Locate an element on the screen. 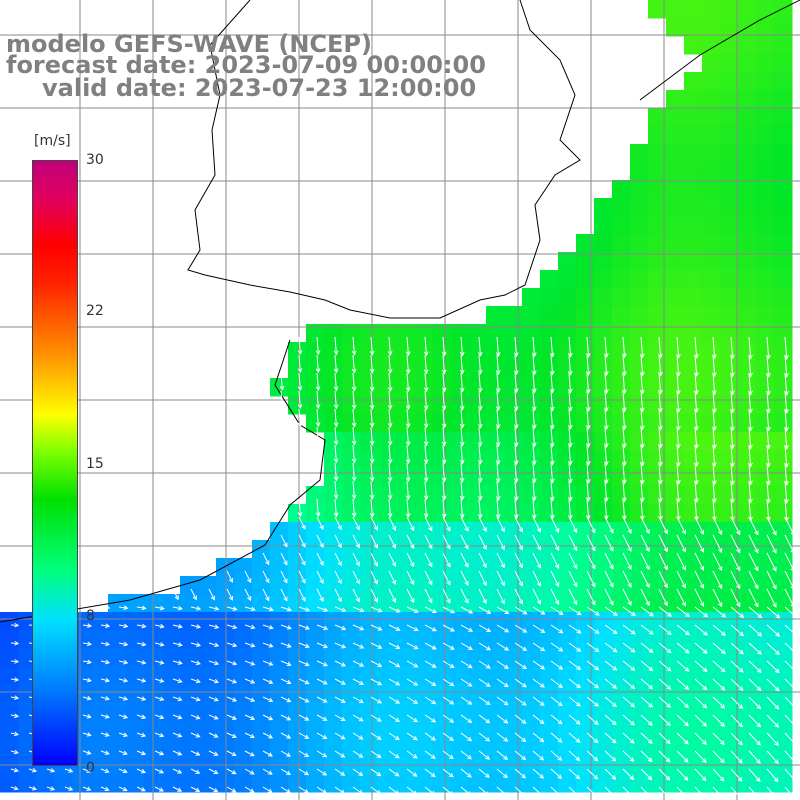 This screenshot has width=800, height=800. valid-date: valid date: 2023-07-23 12:00:00 is located at coordinates (259, 88).